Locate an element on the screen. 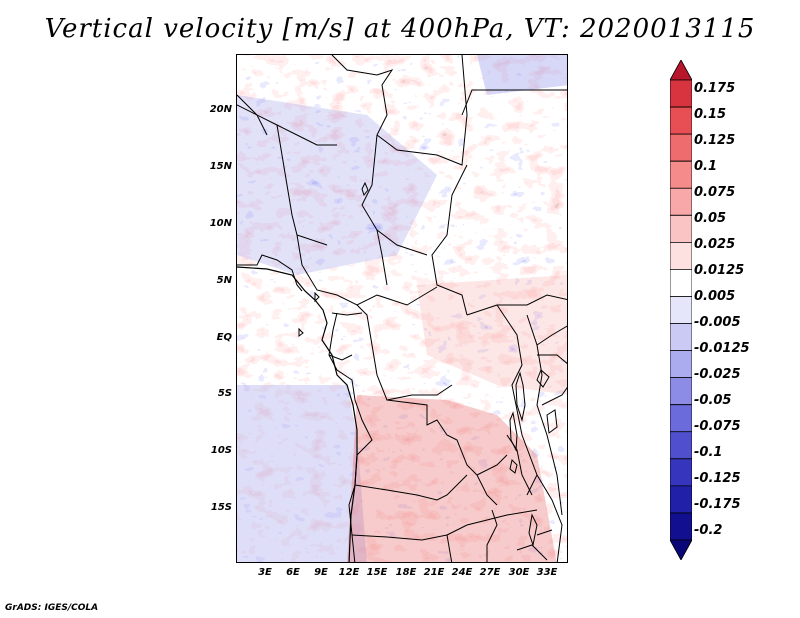 The image size is (800, 618). colorbar-label: -0.1 is located at coordinates (708, 452).